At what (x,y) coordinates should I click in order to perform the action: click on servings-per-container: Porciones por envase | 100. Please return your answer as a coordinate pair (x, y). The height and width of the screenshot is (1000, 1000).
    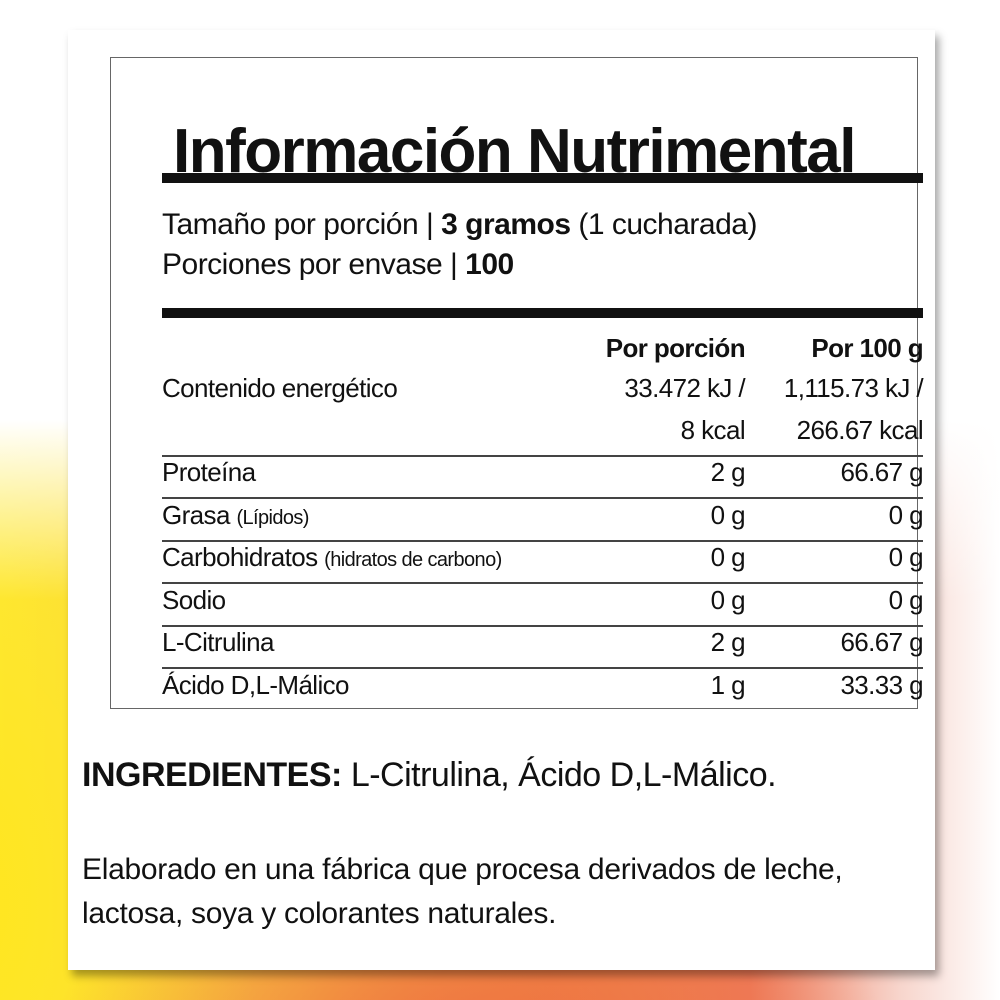
    Looking at the image, I should click on (338, 265).